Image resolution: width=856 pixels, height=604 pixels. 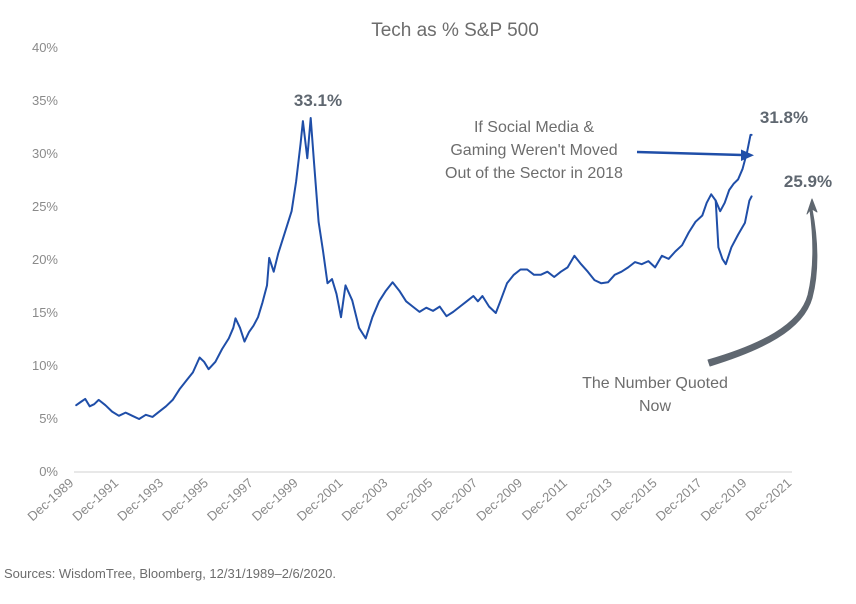 What do you see at coordinates (534, 173) in the screenshot?
I see `social-media-note-line-3: Out of the Sector in 2018` at bounding box center [534, 173].